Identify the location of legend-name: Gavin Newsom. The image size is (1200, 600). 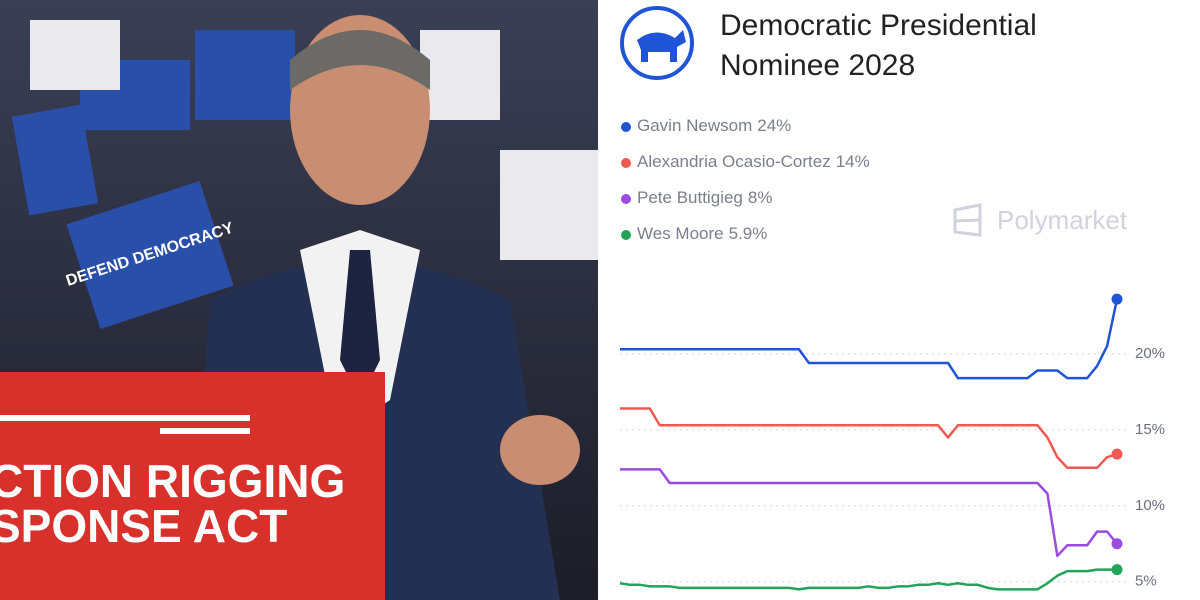
(694, 125).